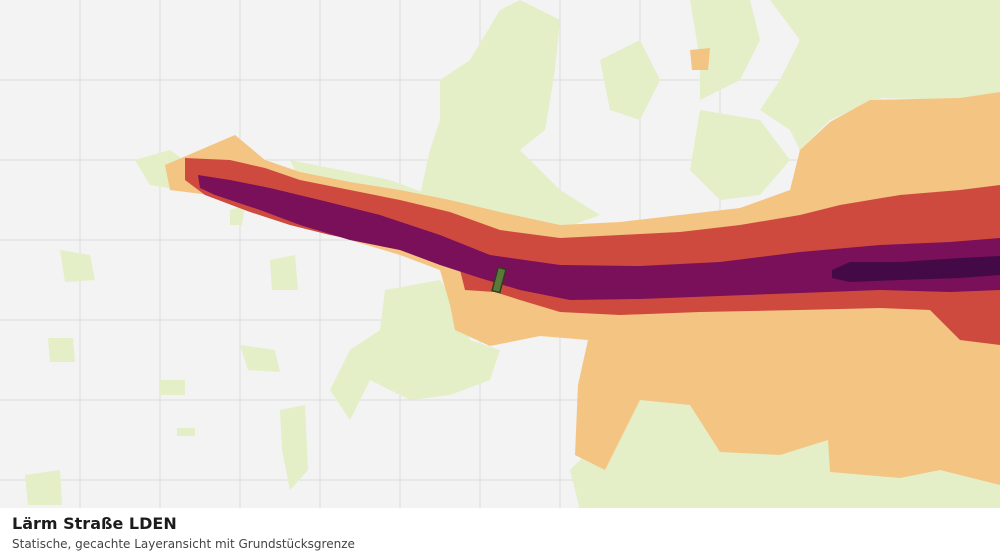 Image resolution: width=1000 pixels, height=560 pixels. What do you see at coordinates (700, 59) in the screenshot?
I see `noise-medium-patch` at bounding box center [700, 59].